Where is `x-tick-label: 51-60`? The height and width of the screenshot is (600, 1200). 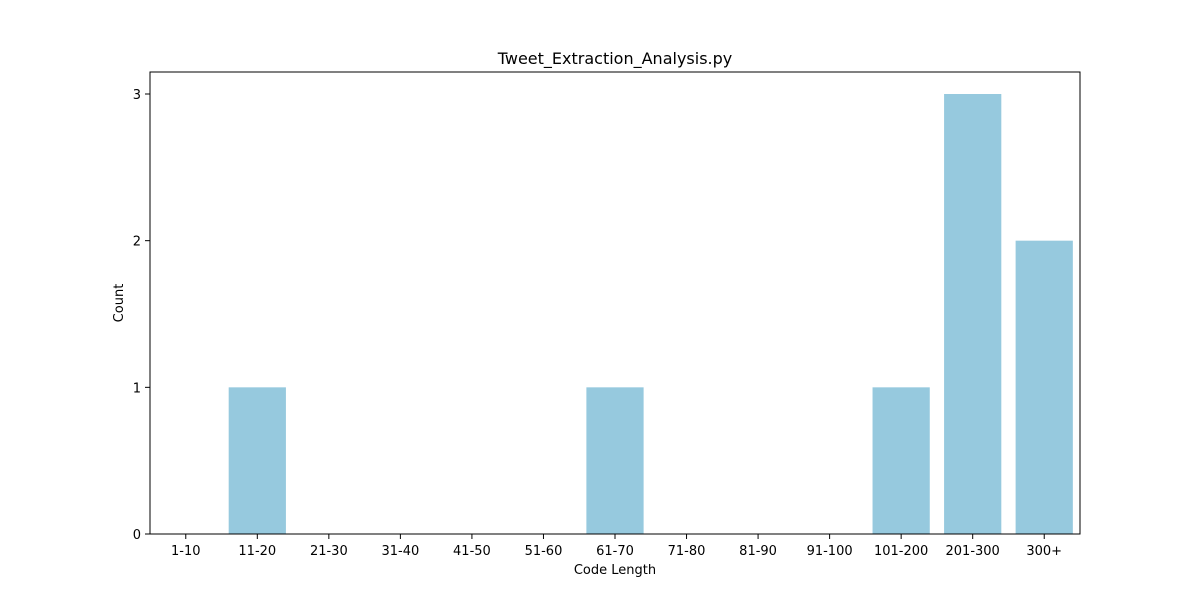 x-tick-label: 51-60 is located at coordinates (544, 551).